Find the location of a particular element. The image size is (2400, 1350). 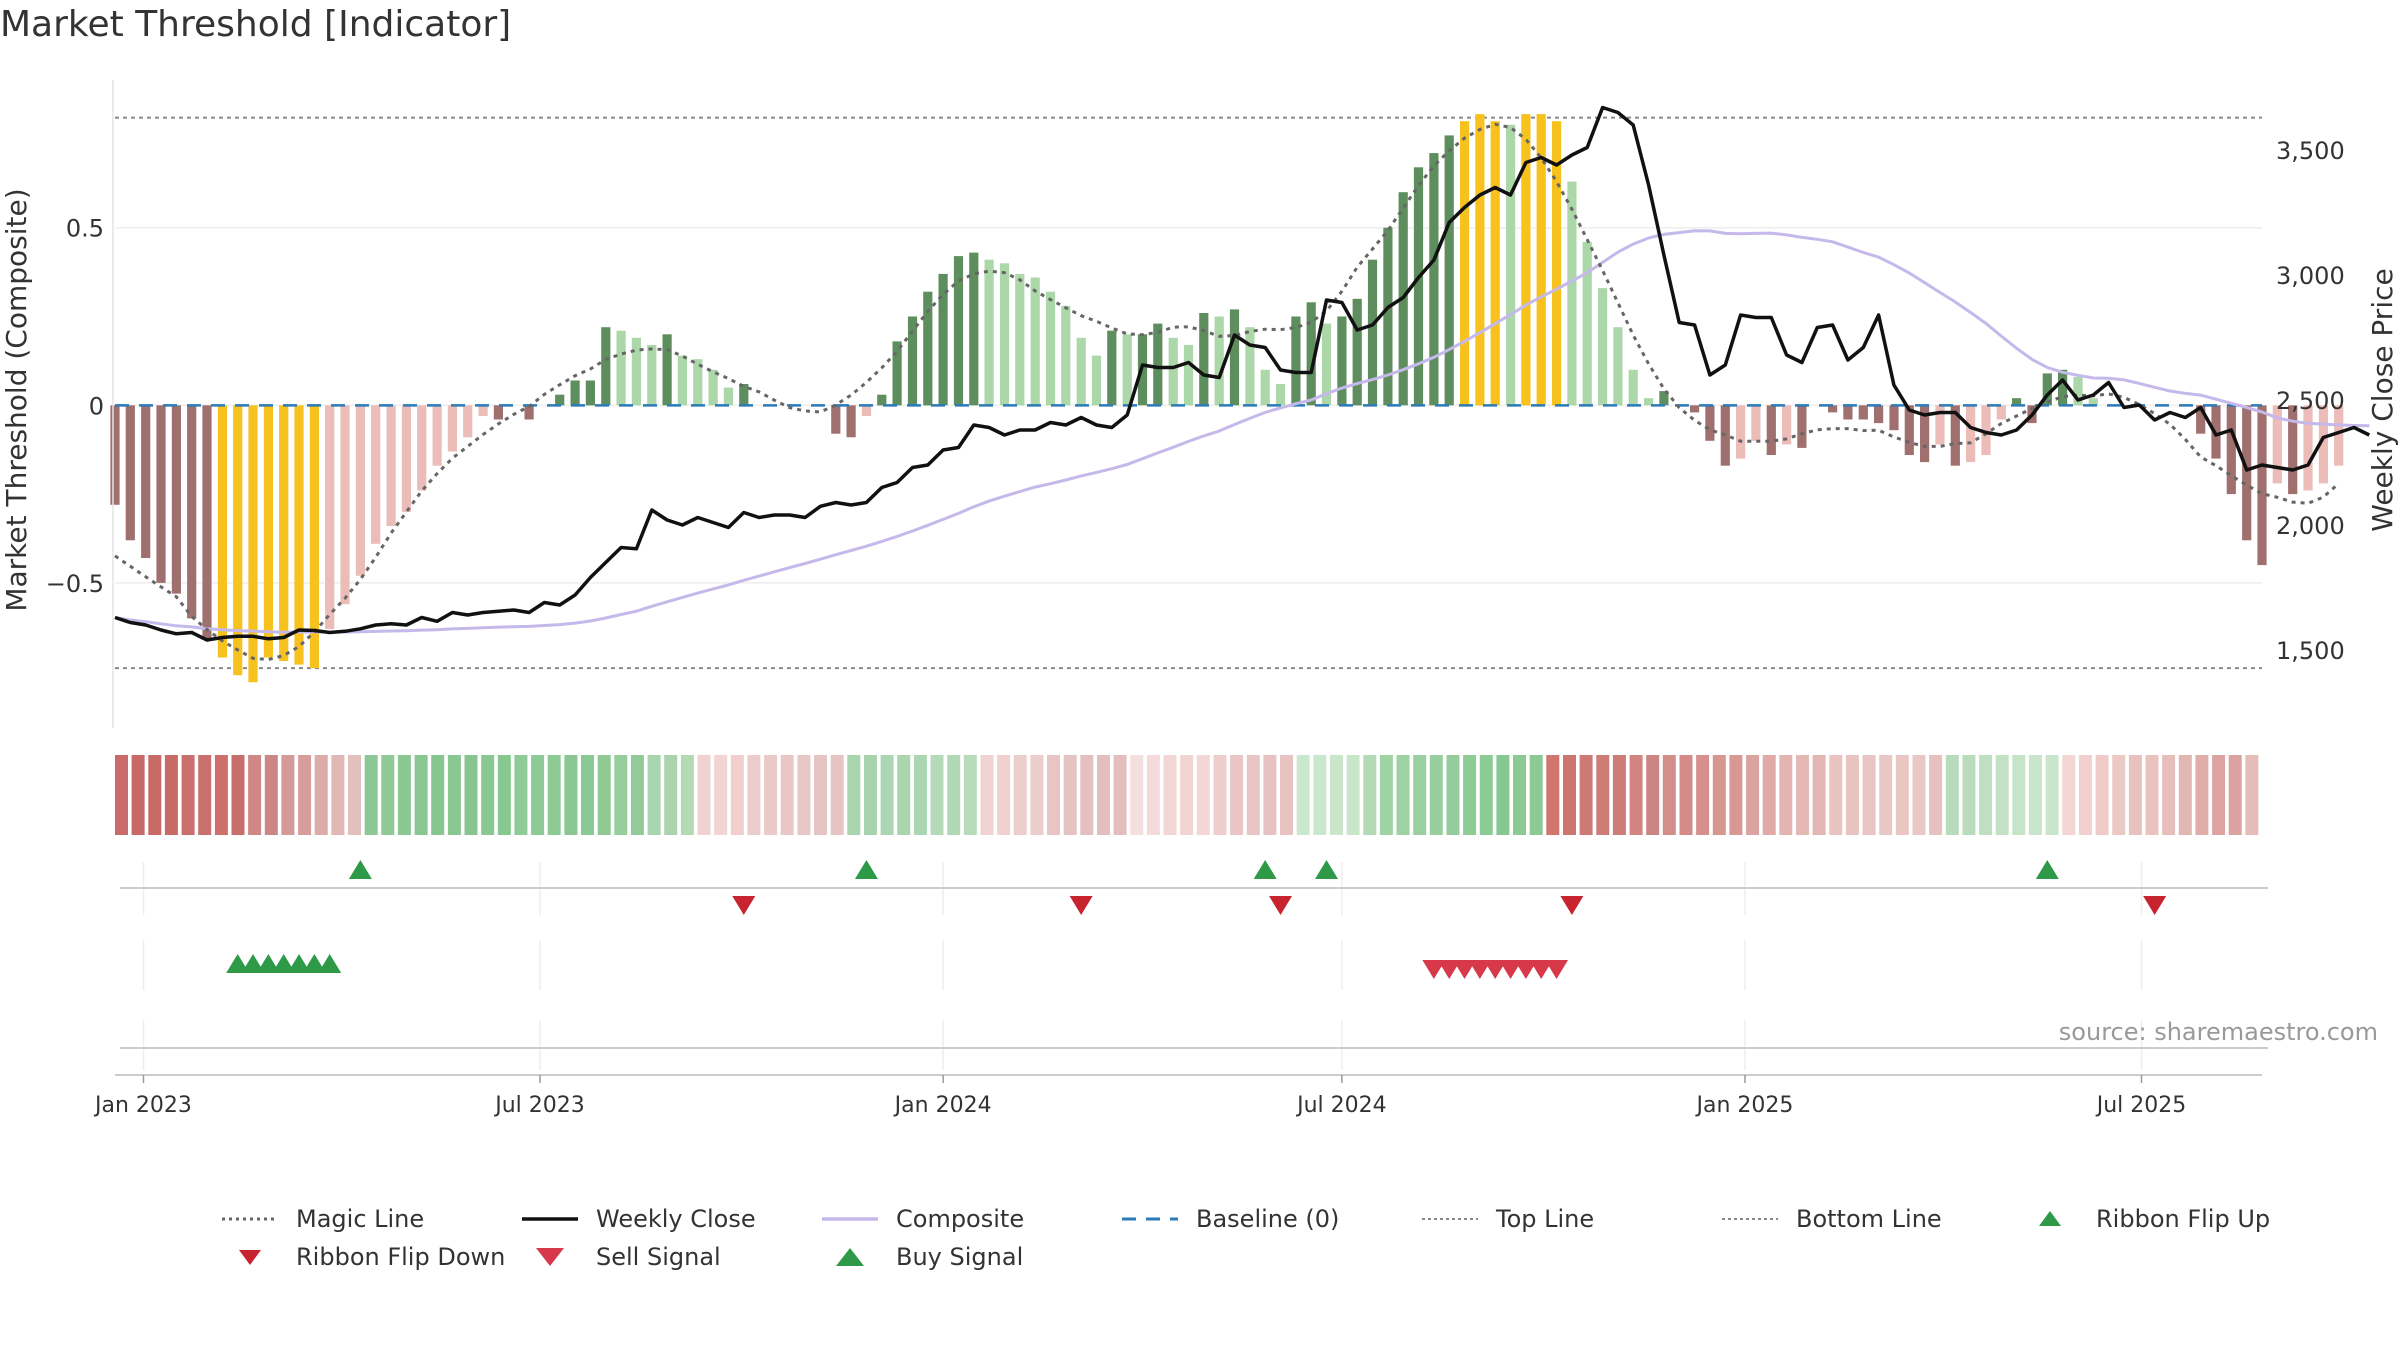

composite-line-icon is located at coordinates (850, 1219).